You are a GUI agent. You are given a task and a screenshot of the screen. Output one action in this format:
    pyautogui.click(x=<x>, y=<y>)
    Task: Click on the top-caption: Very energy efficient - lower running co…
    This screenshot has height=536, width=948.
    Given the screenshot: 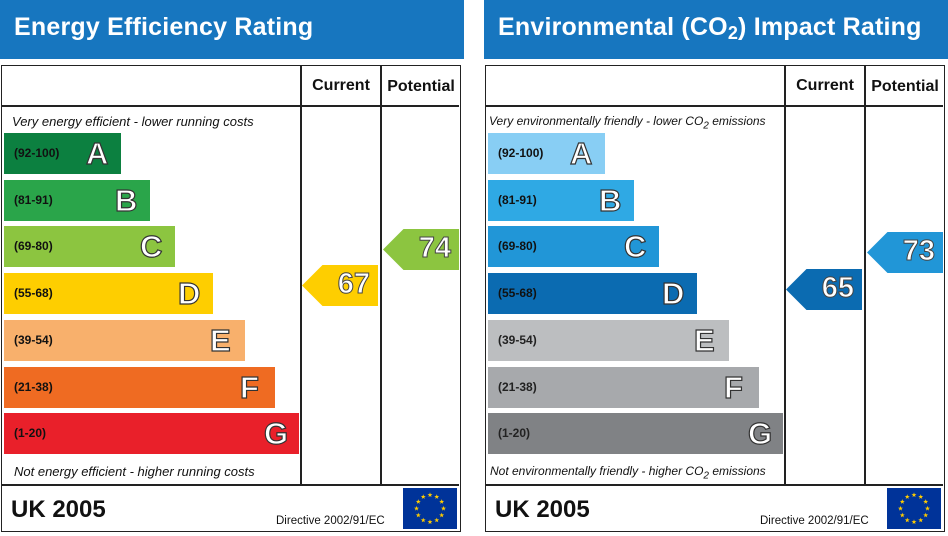 What is the action you would take?
    pyautogui.click(x=133, y=121)
    